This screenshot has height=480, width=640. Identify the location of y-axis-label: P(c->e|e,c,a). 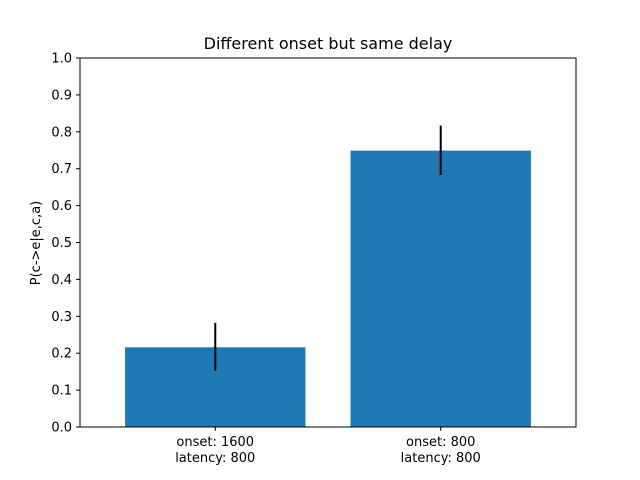
(36, 243).